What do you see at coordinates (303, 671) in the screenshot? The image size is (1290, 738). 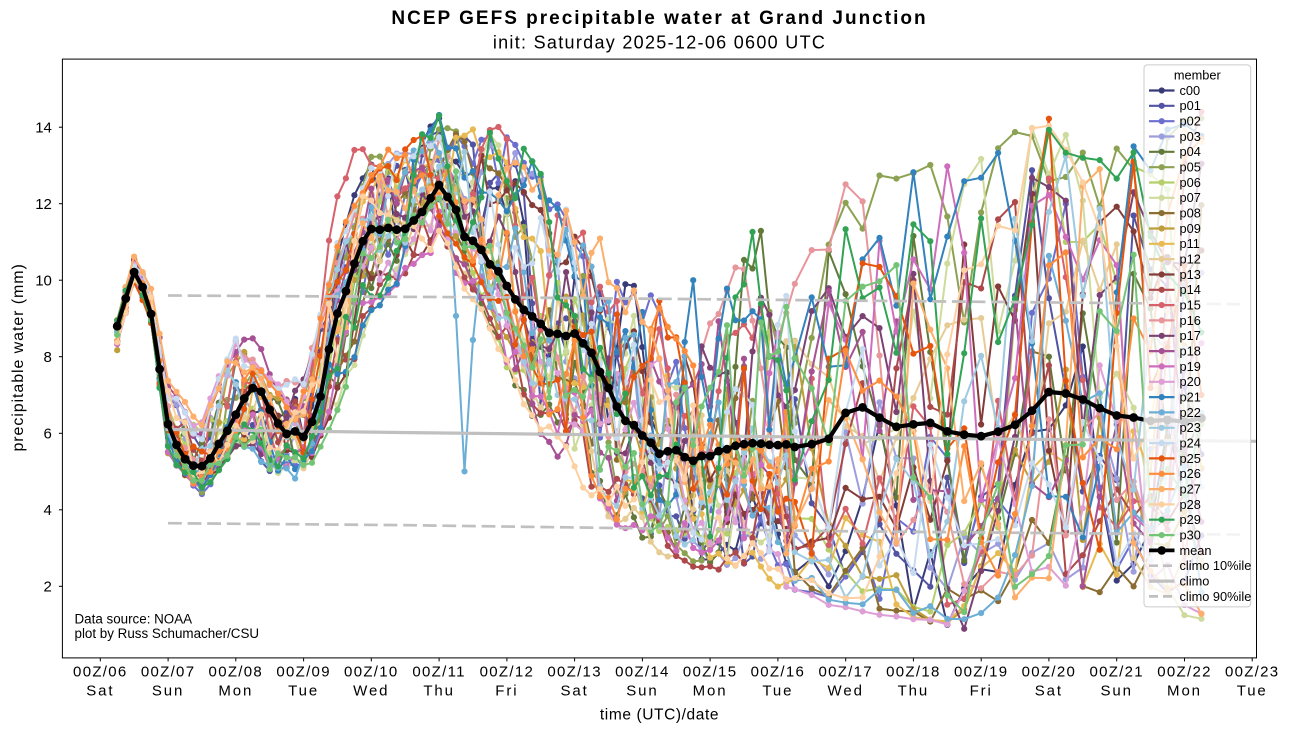 I see `svg-text: 00Z/09` at bounding box center [303, 671].